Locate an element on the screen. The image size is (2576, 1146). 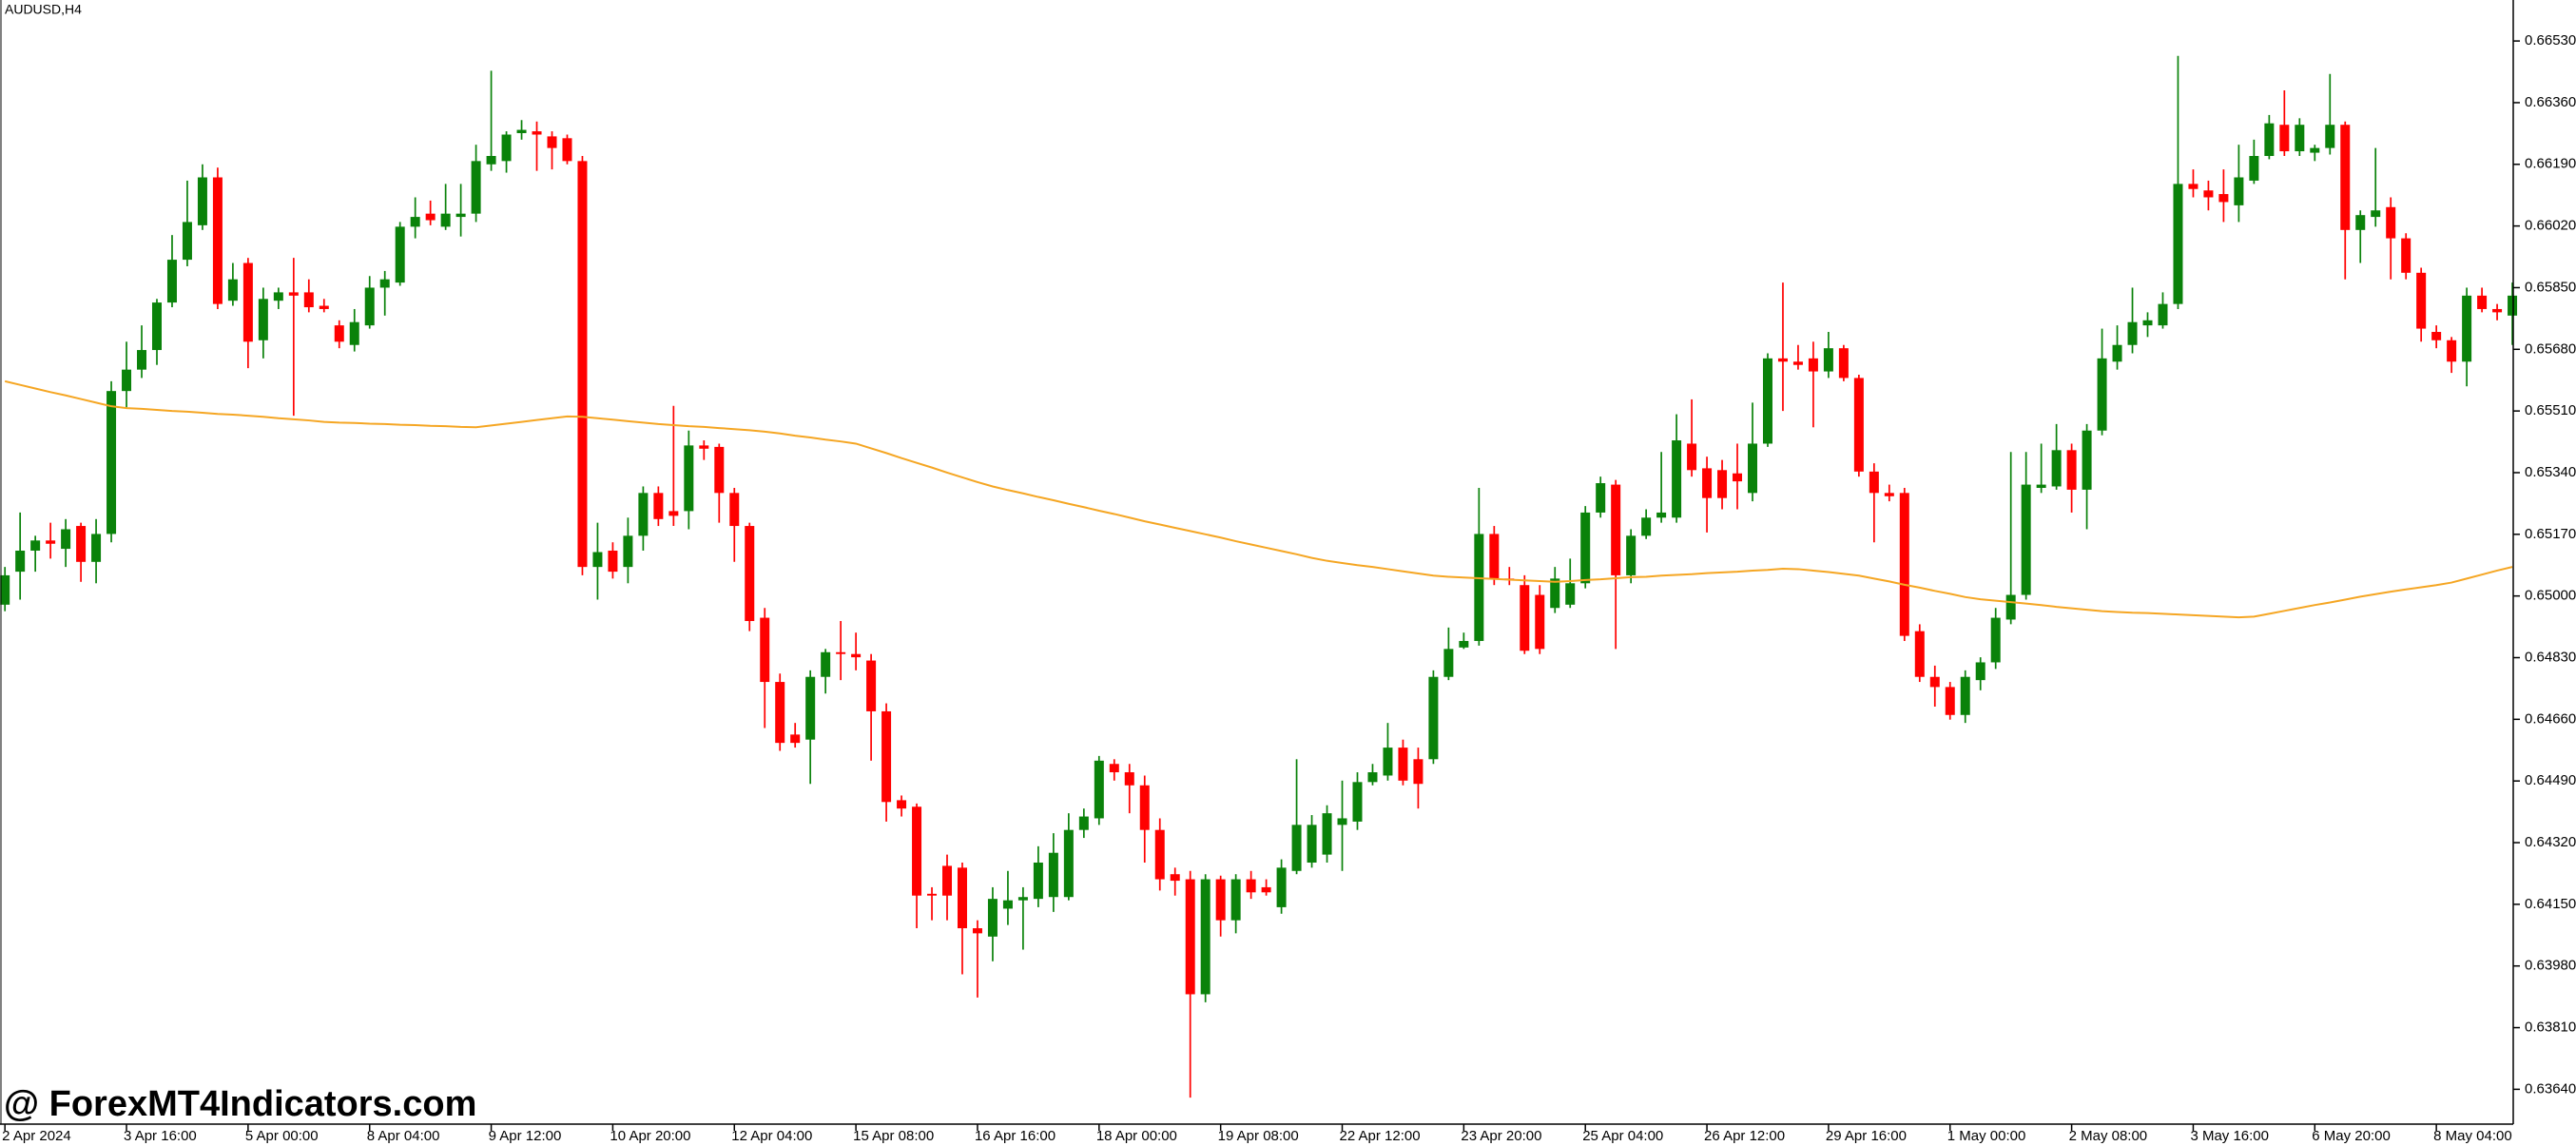
x-tick-label: 10 Apr 20:00 is located at coordinates (650, 1136).